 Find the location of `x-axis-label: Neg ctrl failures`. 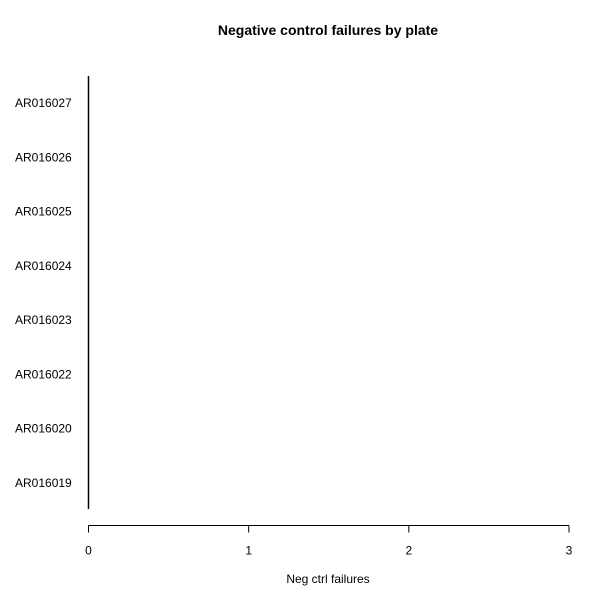

x-axis-label: Neg ctrl failures is located at coordinates (327, 579).